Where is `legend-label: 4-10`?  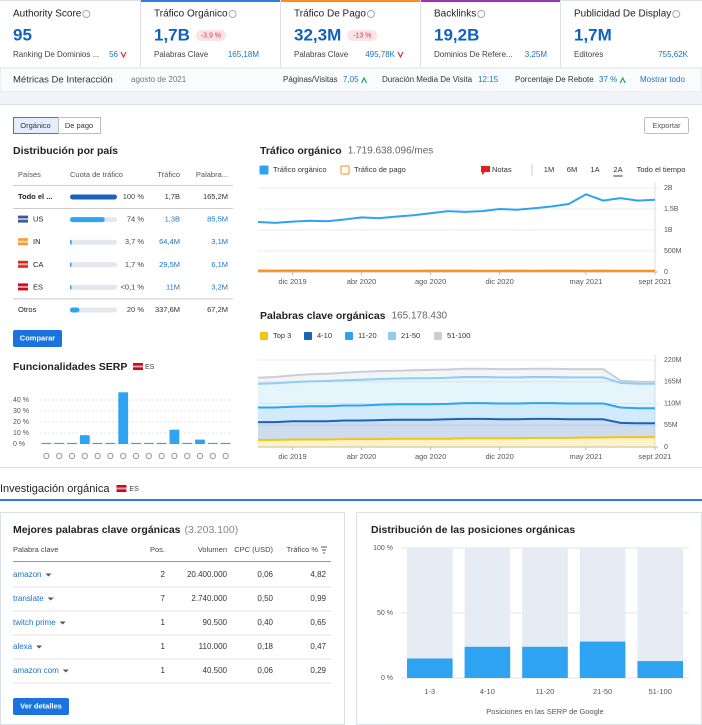 legend-label: 4-10 is located at coordinates (324, 335).